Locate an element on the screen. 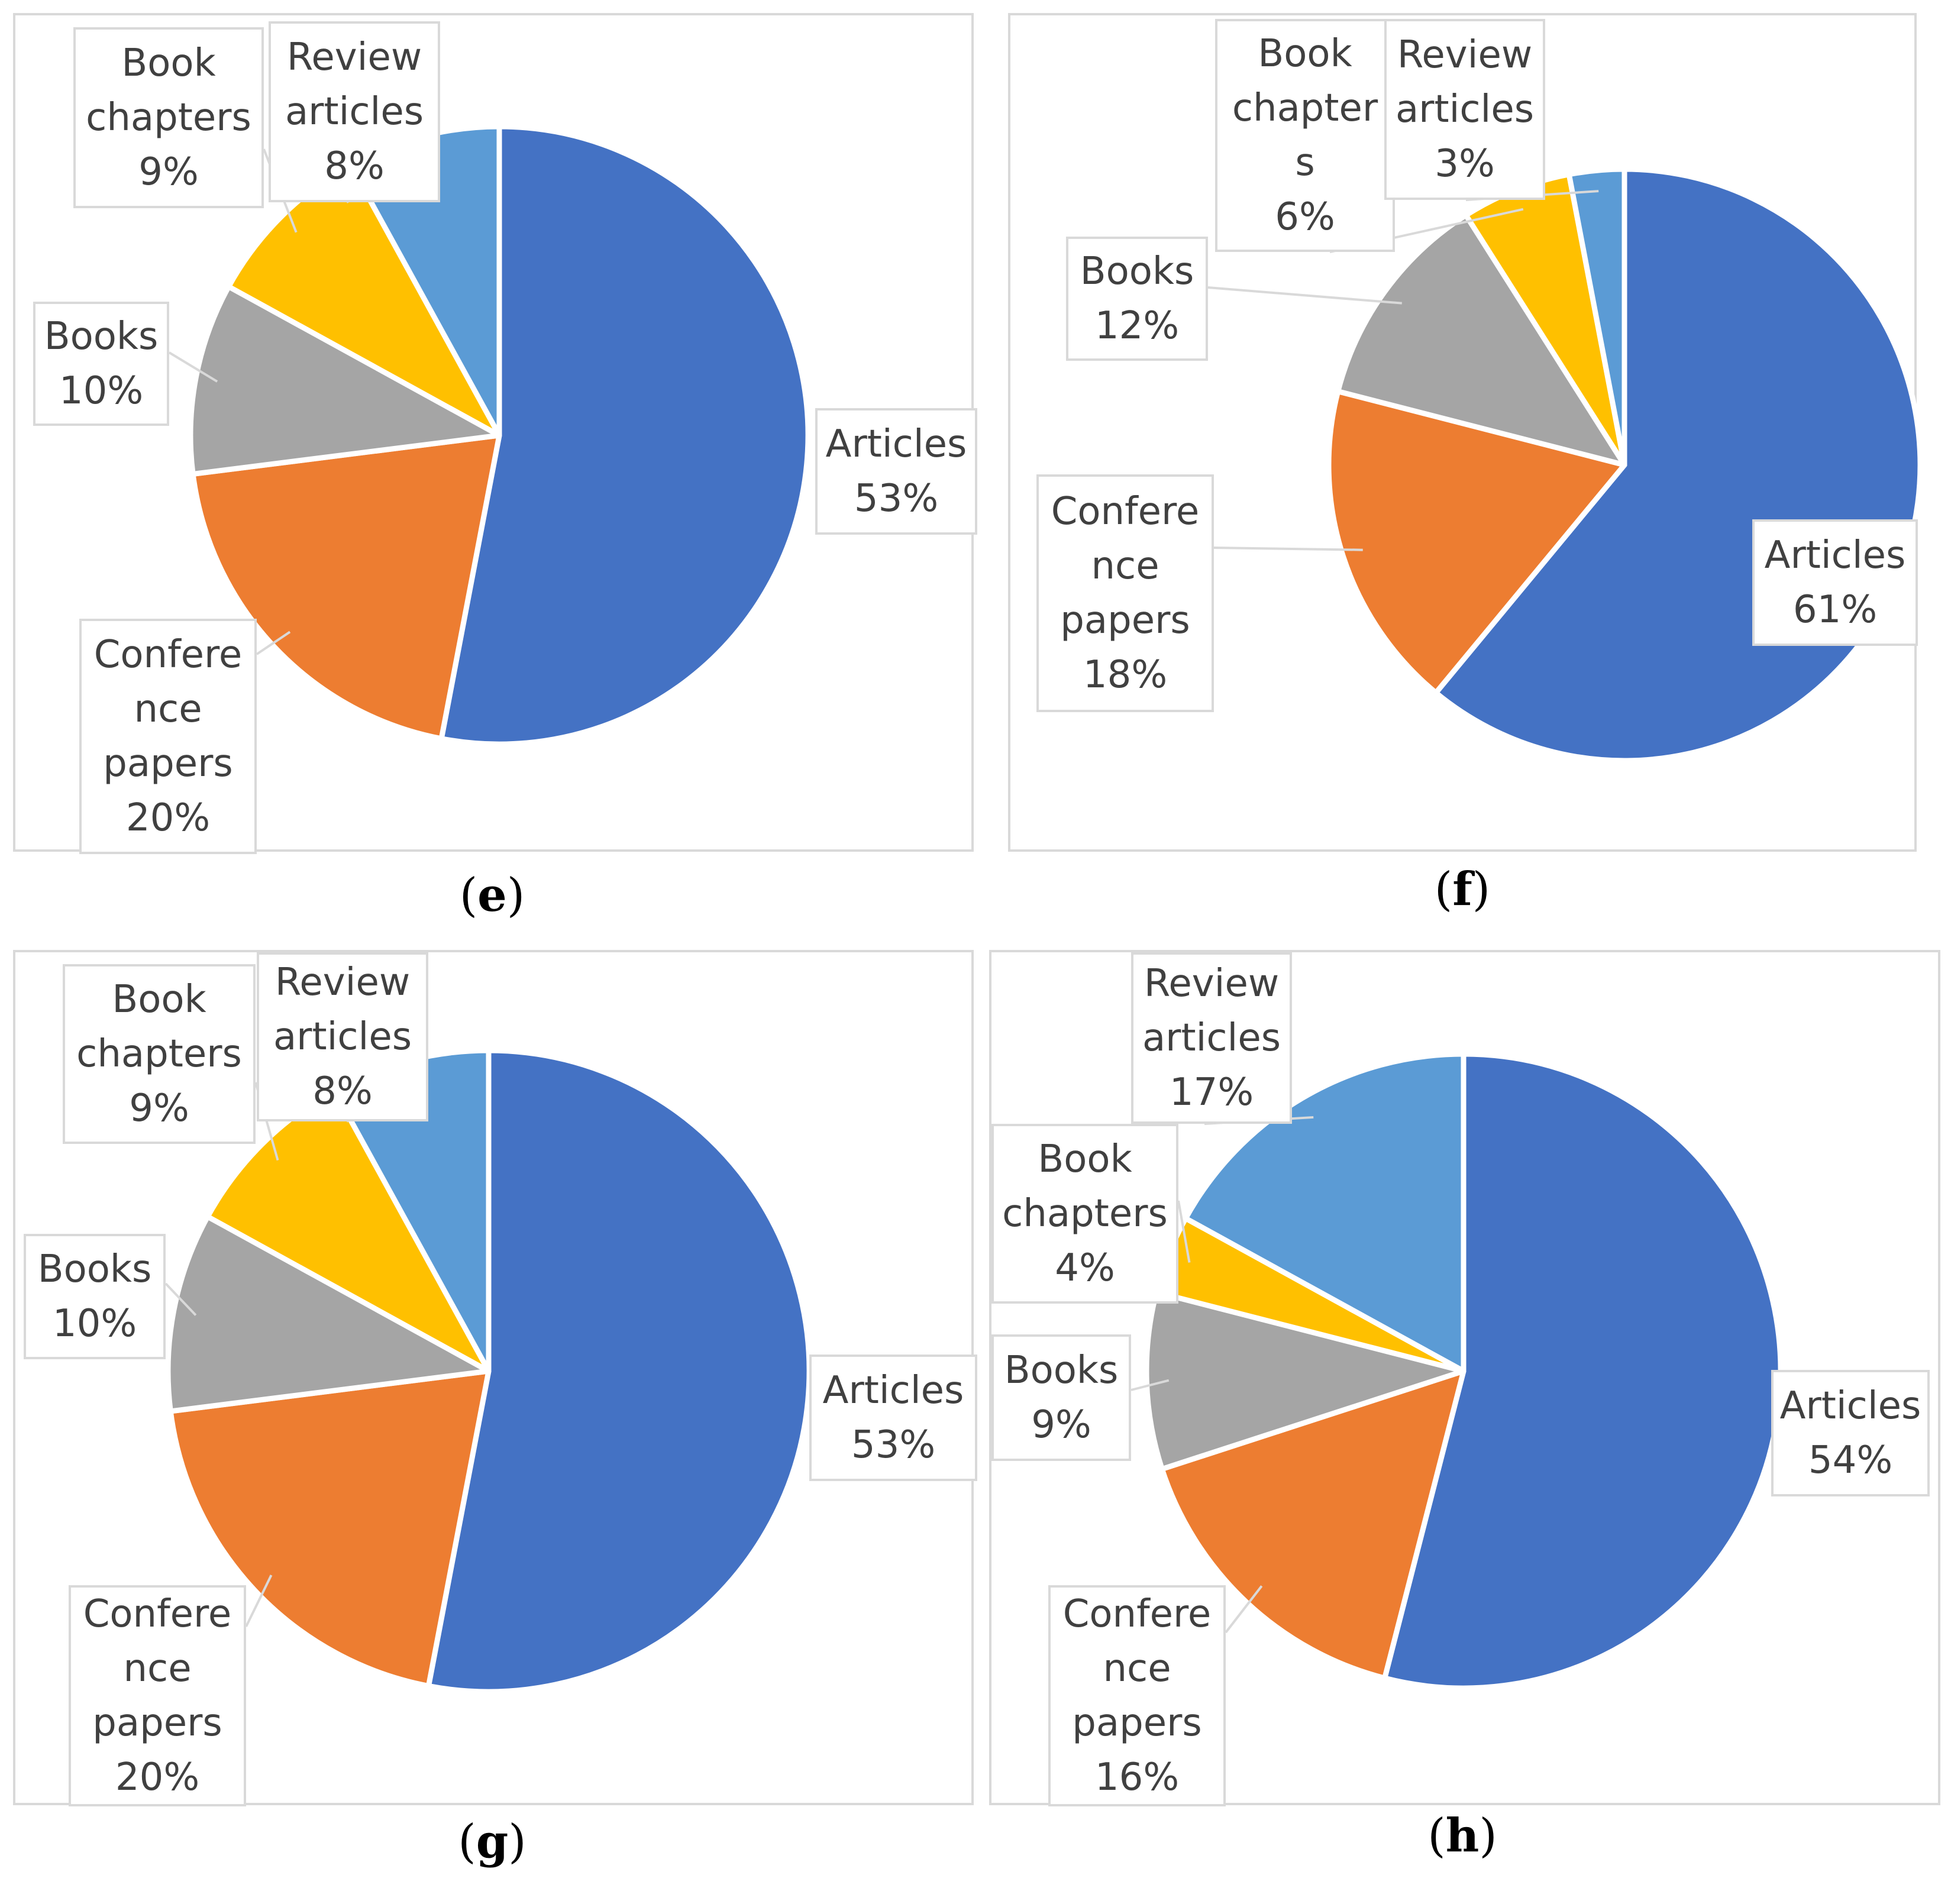  data-label-line: 18% is located at coordinates (1125, 675).